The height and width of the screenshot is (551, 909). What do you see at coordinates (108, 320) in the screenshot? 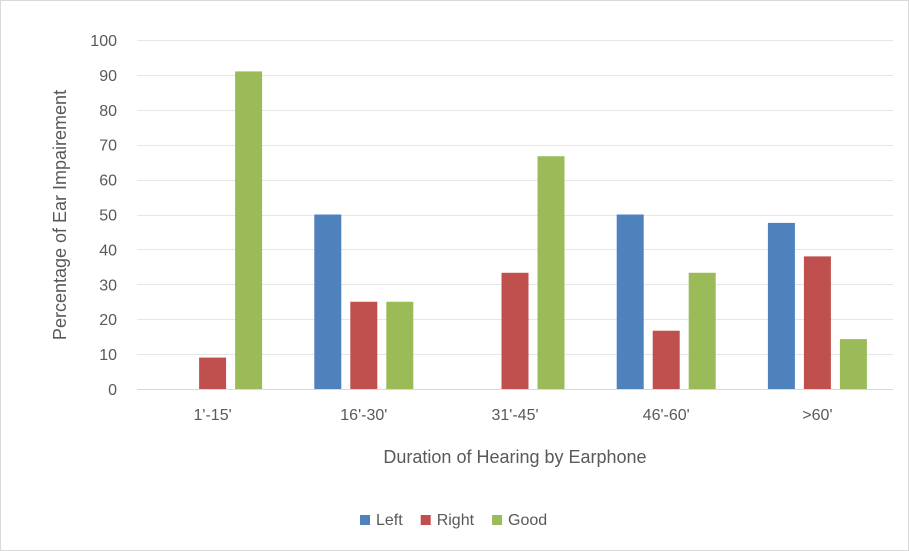
I see `y-tick-label: 20` at bounding box center [108, 320].